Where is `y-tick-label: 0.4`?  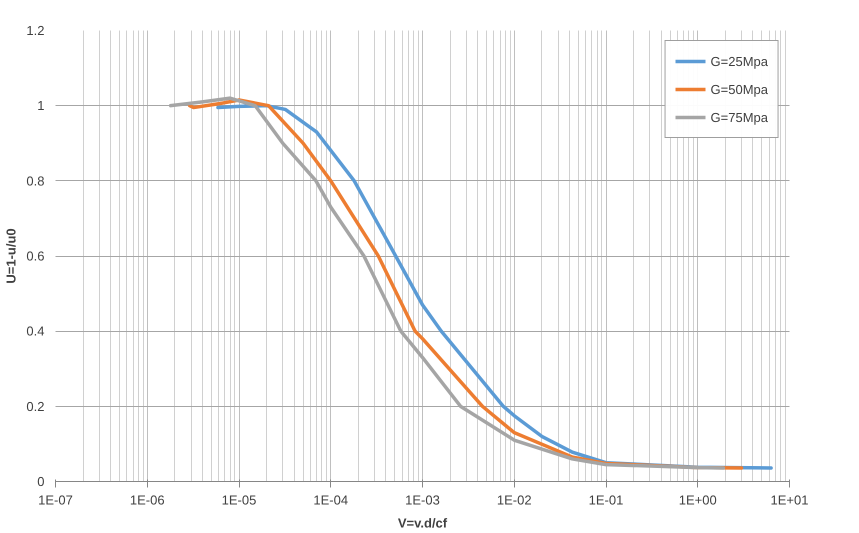 y-tick-label: 0.4 is located at coordinates (35, 331).